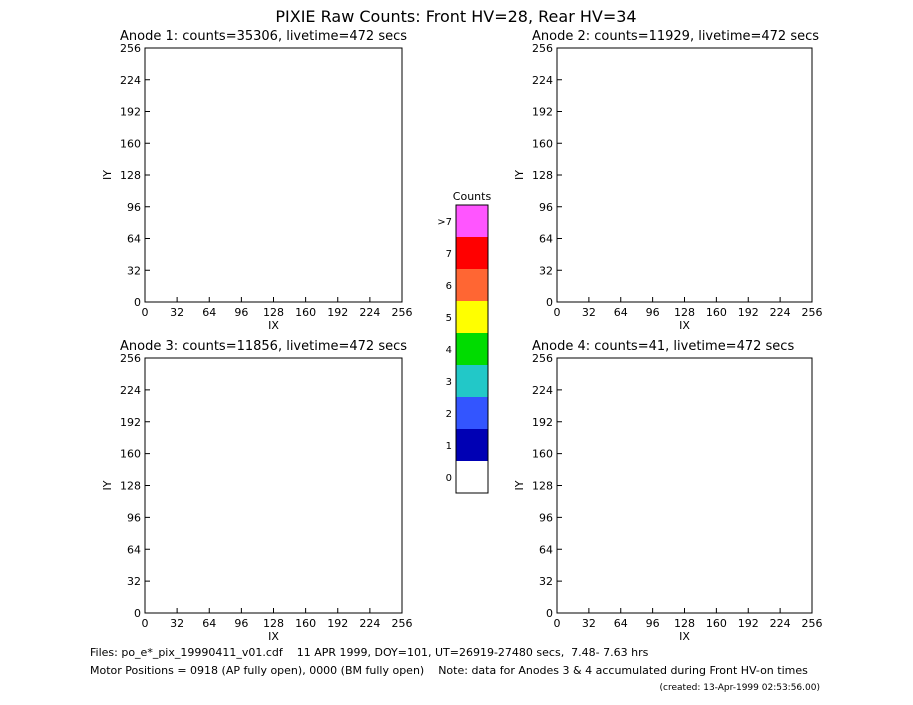 Image resolution: width=913 pixels, height=705 pixels. I want to click on panel-title: Anode 2: counts=11929, livetime=472 secs, so click(675, 36).